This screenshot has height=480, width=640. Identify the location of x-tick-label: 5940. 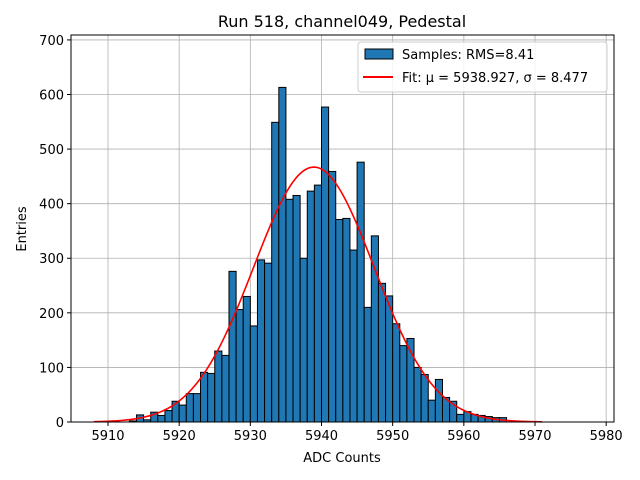
(321, 436).